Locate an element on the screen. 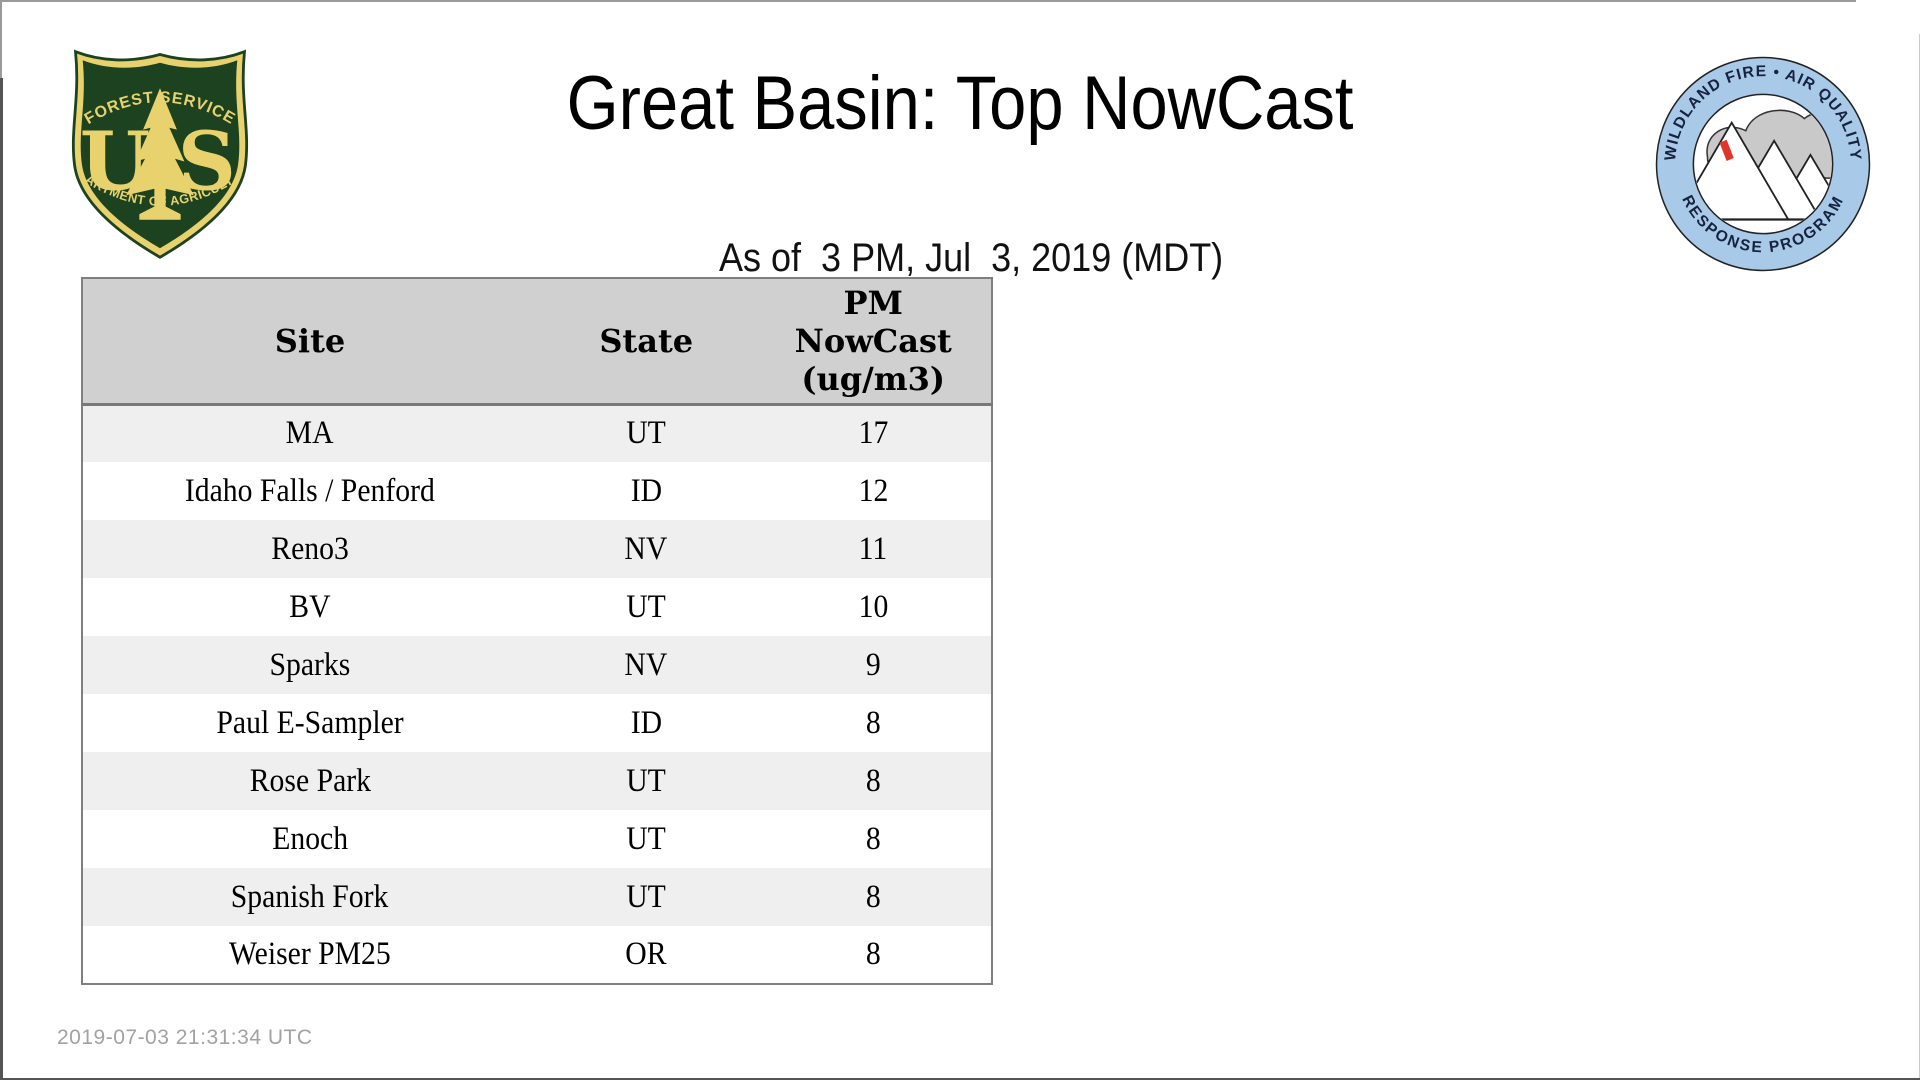  site-cell: Spanish Fork is located at coordinates (309, 897).